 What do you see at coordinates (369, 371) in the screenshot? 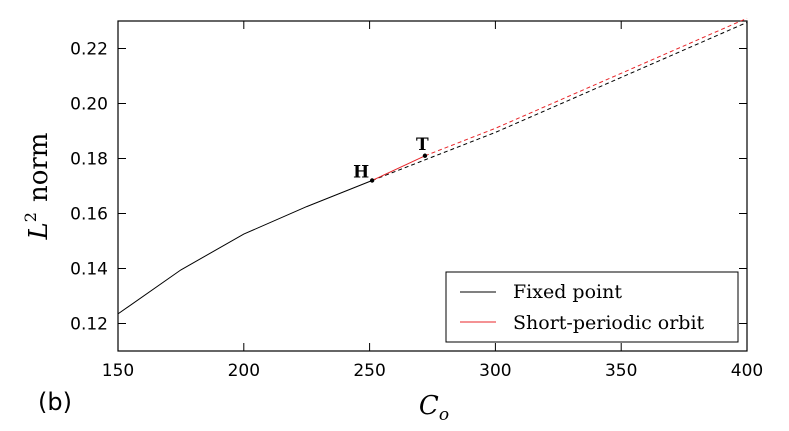
I see `x-tick-label: 250` at bounding box center [369, 371].